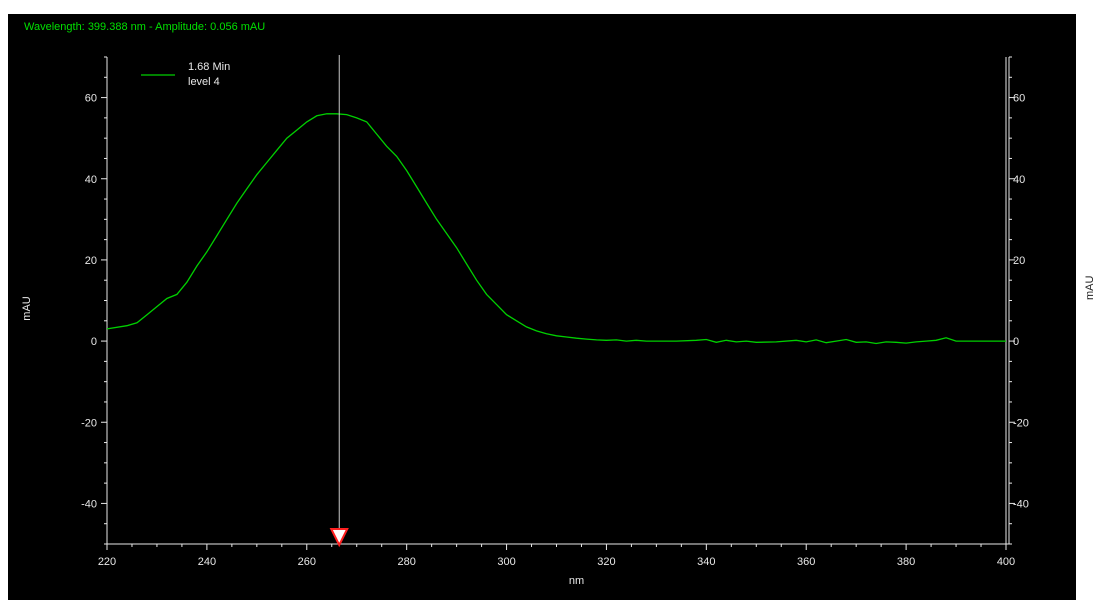 This screenshot has height=601, width=1097. Describe the element at coordinates (116, 27) in the screenshot. I see `wavelength-value: 399.388 nm` at that location.